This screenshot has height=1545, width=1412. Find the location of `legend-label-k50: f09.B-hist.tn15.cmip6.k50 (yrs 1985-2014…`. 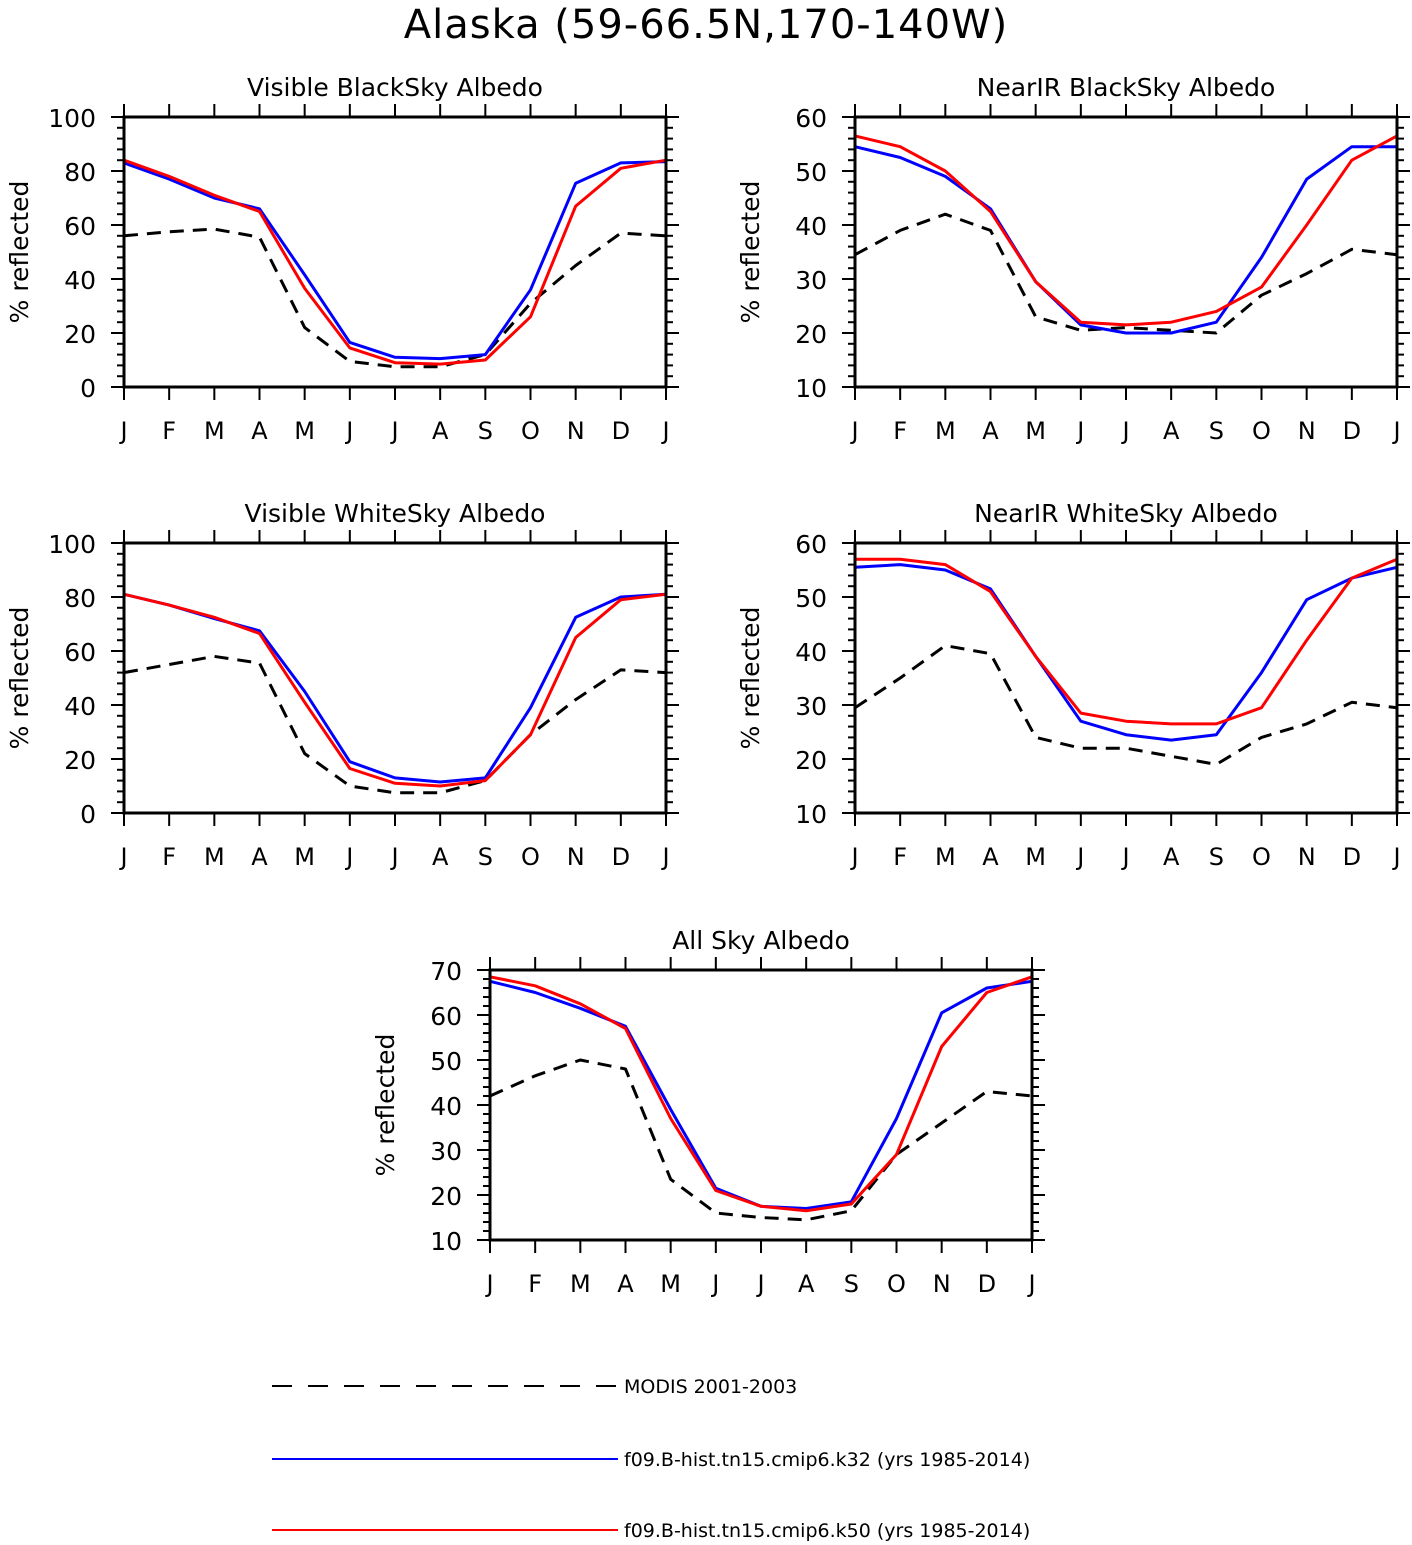

legend-label-k50: f09.B-hist.tn15.cmip6.k50 (yrs 1985-2014… is located at coordinates (827, 1531).